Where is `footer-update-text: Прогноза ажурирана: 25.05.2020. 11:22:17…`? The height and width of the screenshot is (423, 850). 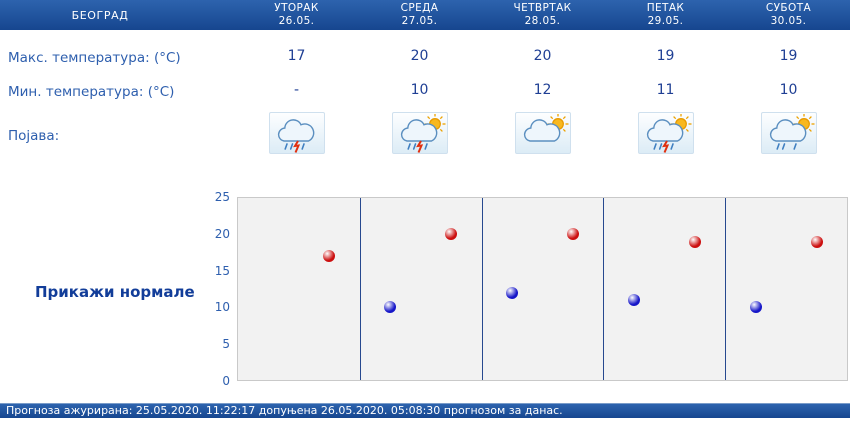 footer-update-text: Прогноза ажурирана: 25.05.2020. 11:22:17… is located at coordinates (284, 410).